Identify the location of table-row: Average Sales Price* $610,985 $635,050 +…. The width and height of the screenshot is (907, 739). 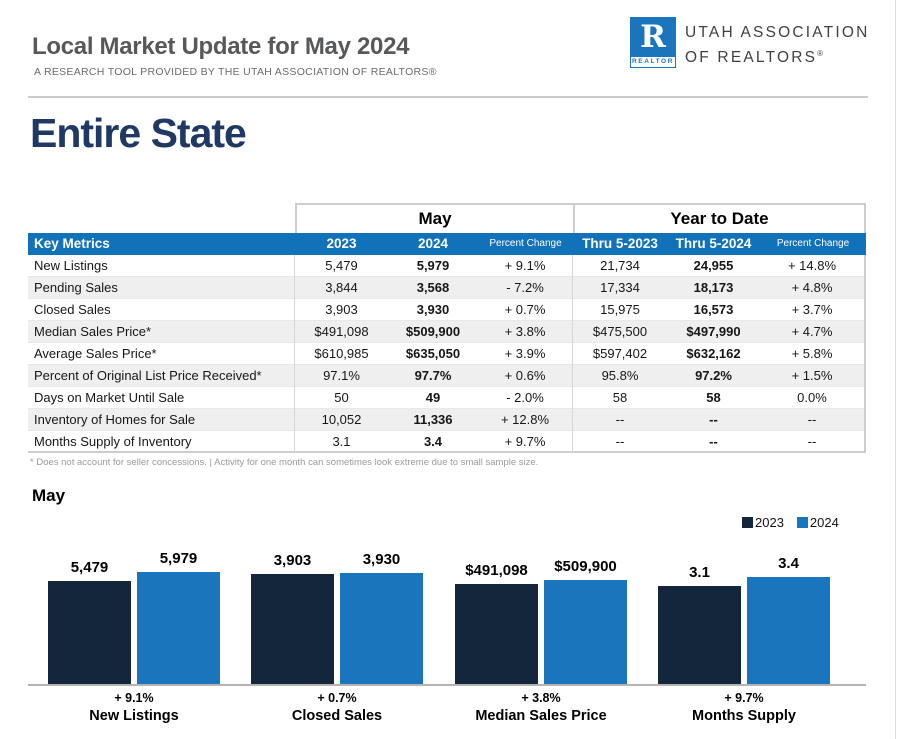
(447, 354).